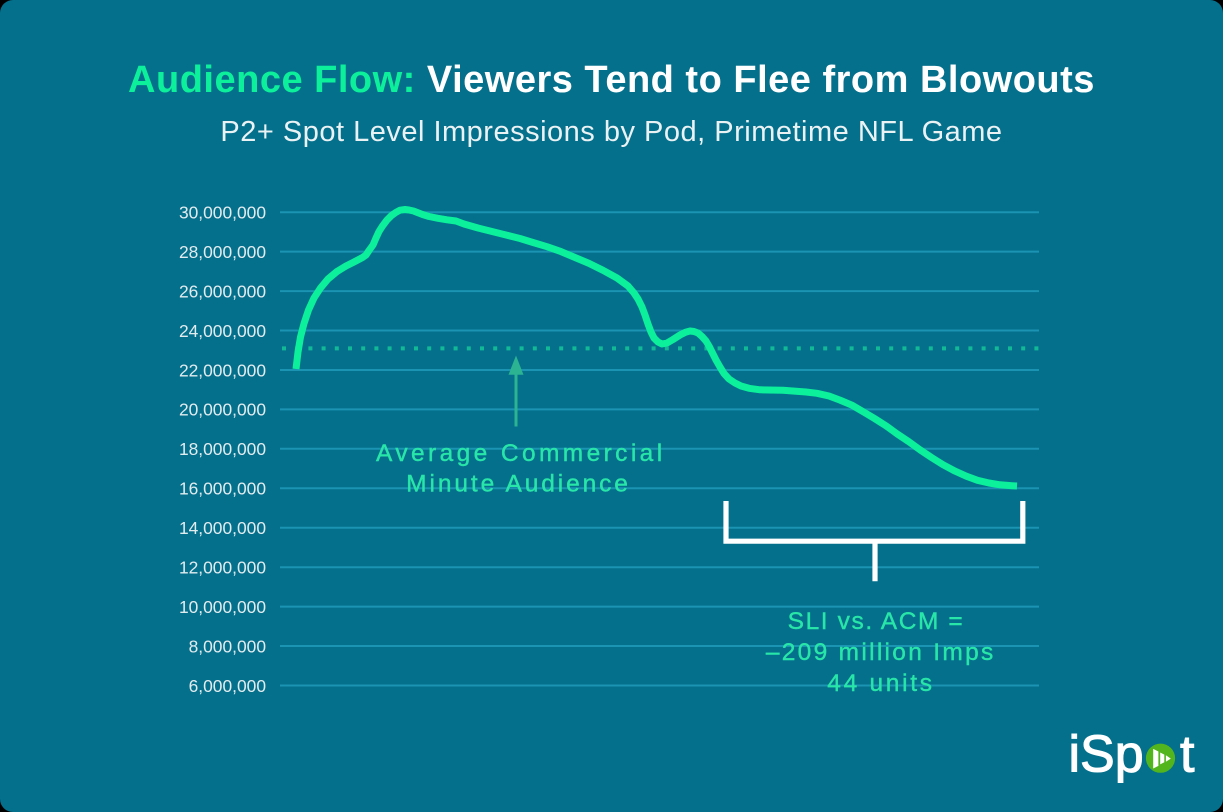  I want to click on svg-text: 22,000,000, so click(222, 370).